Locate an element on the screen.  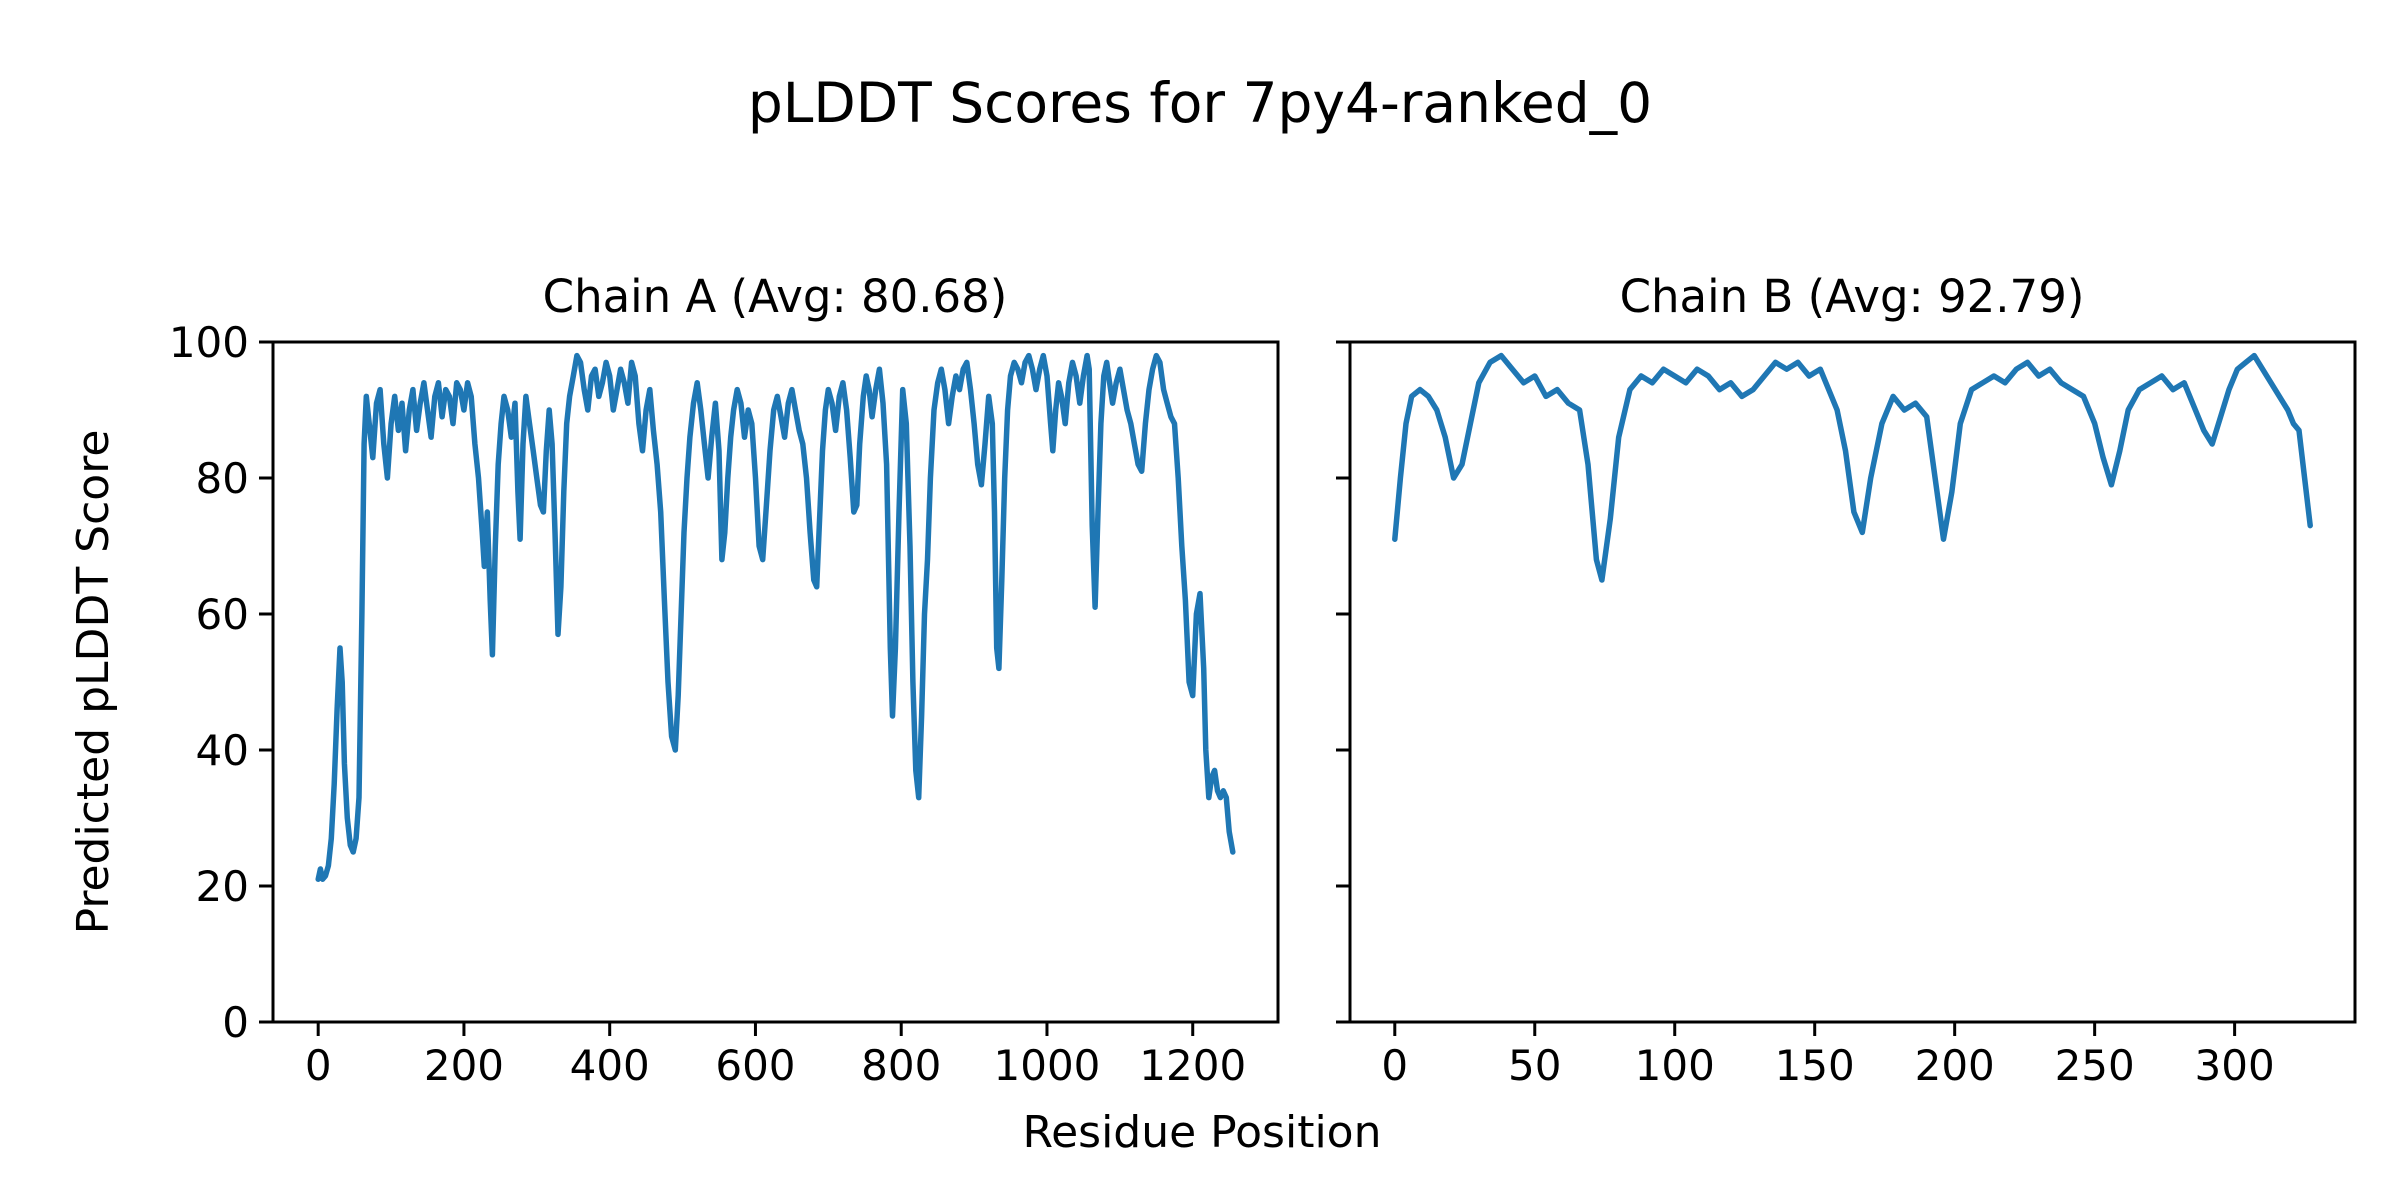
chain-a-x-tick-label: 1200 is located at coordinates (1192, 1065).